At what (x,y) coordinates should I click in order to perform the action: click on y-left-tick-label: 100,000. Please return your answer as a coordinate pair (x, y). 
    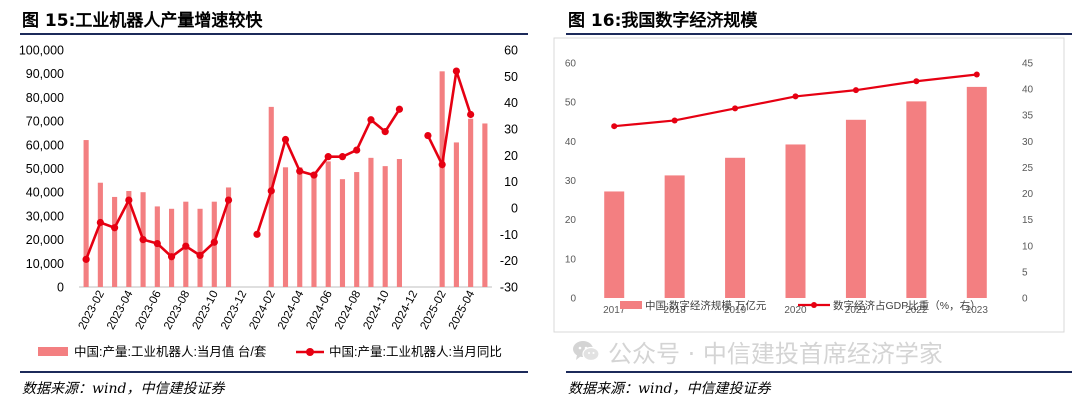
    Looking at the image, I should click on (41, 51).